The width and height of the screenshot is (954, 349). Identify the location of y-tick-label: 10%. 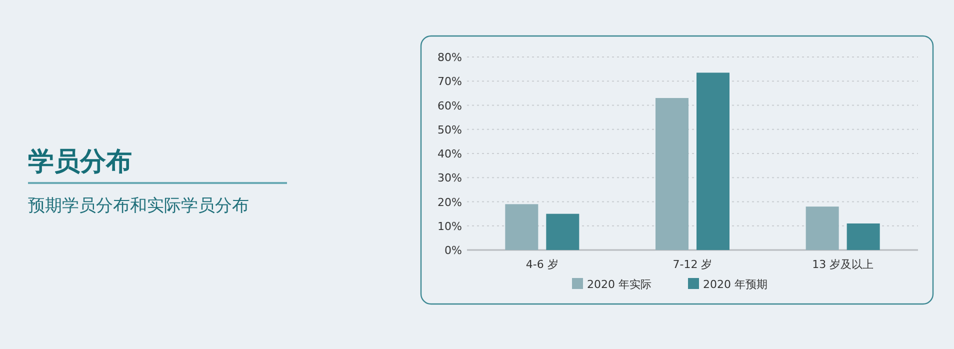
(450, 226).